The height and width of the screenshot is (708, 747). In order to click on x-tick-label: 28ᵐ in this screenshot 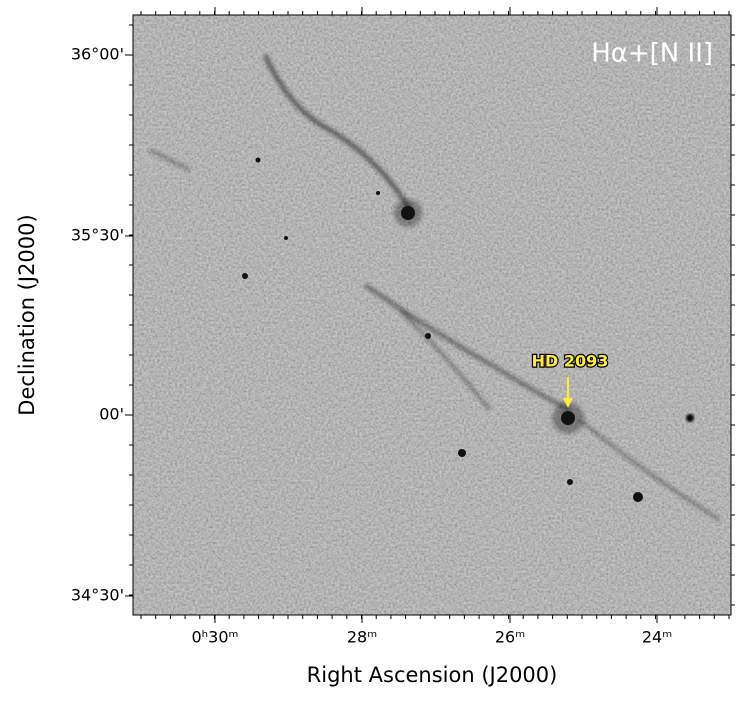, I will do `click(362, 637)`.